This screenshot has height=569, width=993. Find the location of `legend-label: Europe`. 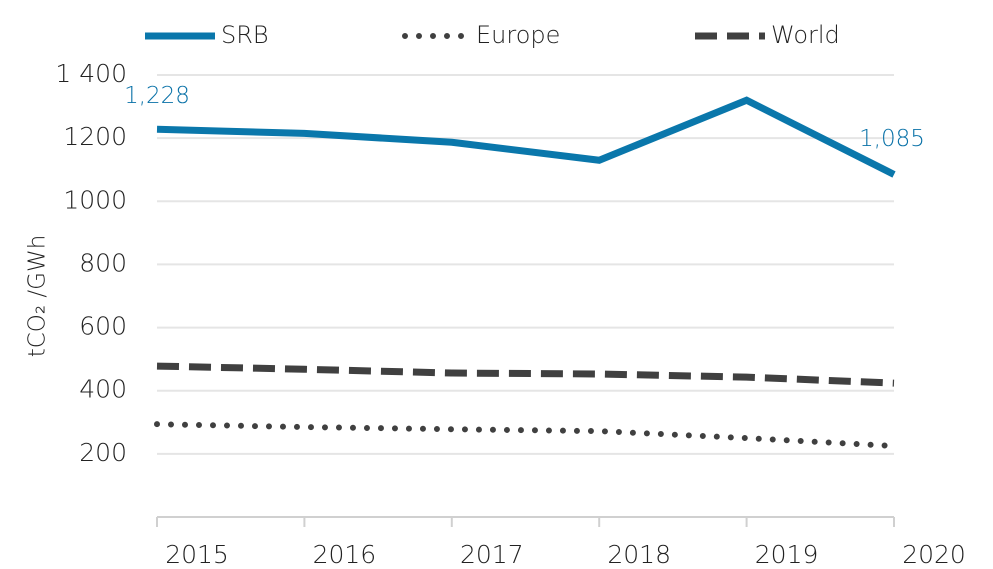

legend-label: Europe is located at coordinates (518, 35).